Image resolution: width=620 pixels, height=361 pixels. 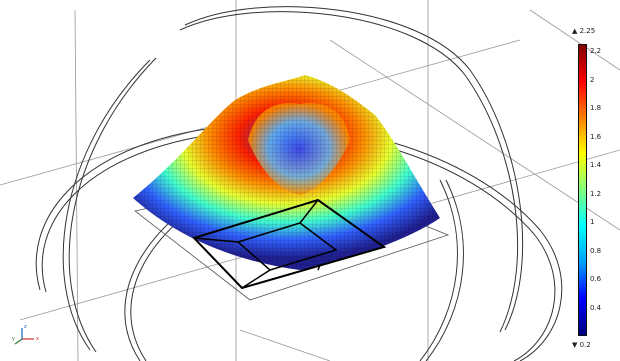 What do you see at coordinates (596, 108) in the screenshot?
I see `legend-tick-label: 1.8` at bounding box center [596, 108].